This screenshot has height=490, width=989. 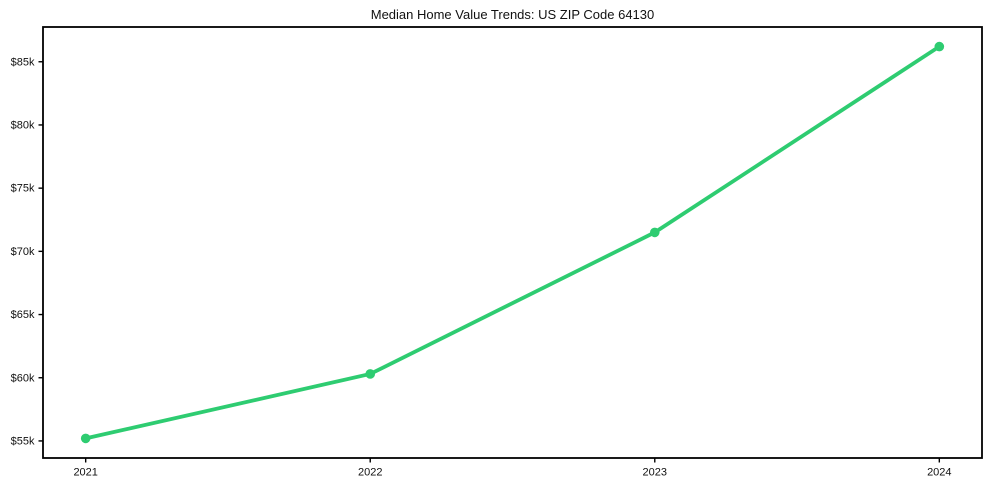 I want to click on y-tick-label: $75k, so click(x=23, y=189).